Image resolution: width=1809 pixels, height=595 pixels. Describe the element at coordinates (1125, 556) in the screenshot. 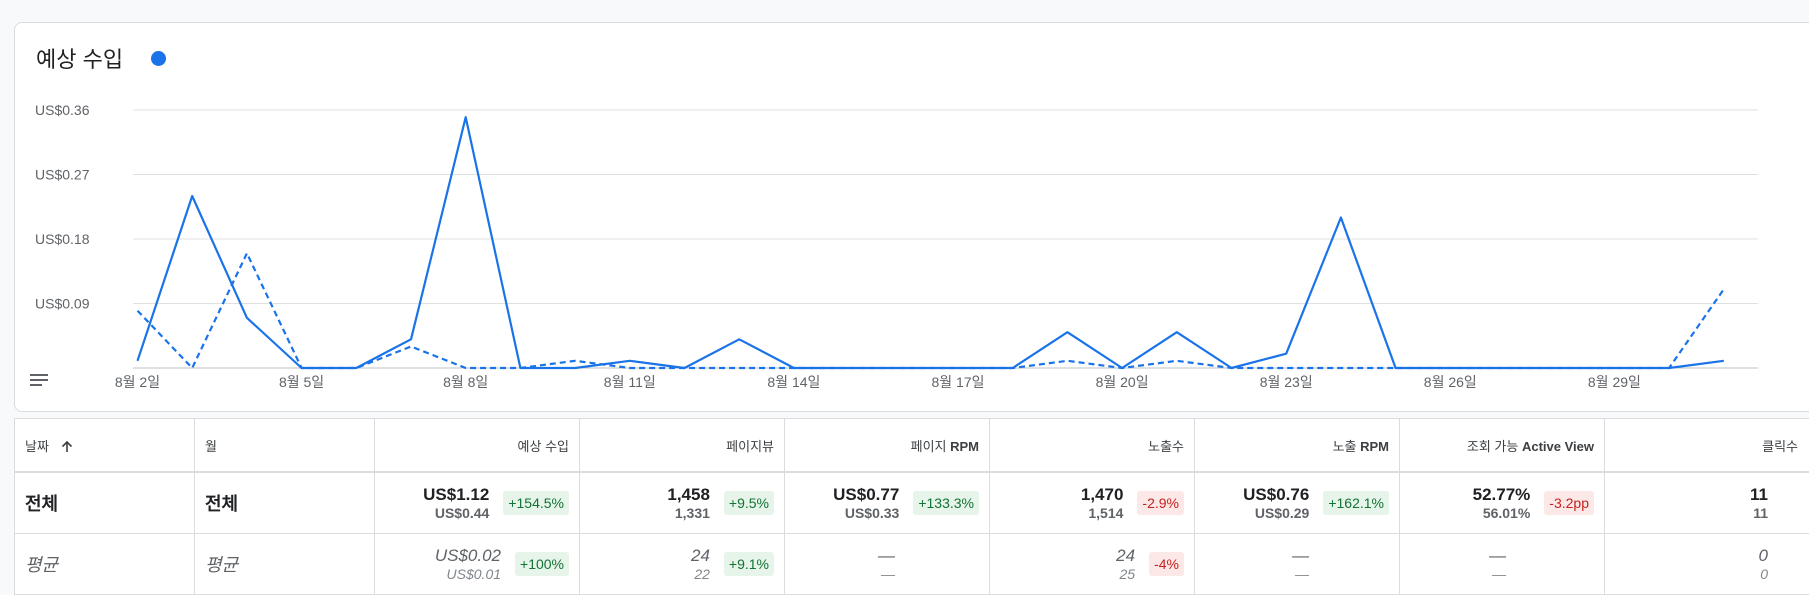

I see `average-impressions-value: 24` at that location.